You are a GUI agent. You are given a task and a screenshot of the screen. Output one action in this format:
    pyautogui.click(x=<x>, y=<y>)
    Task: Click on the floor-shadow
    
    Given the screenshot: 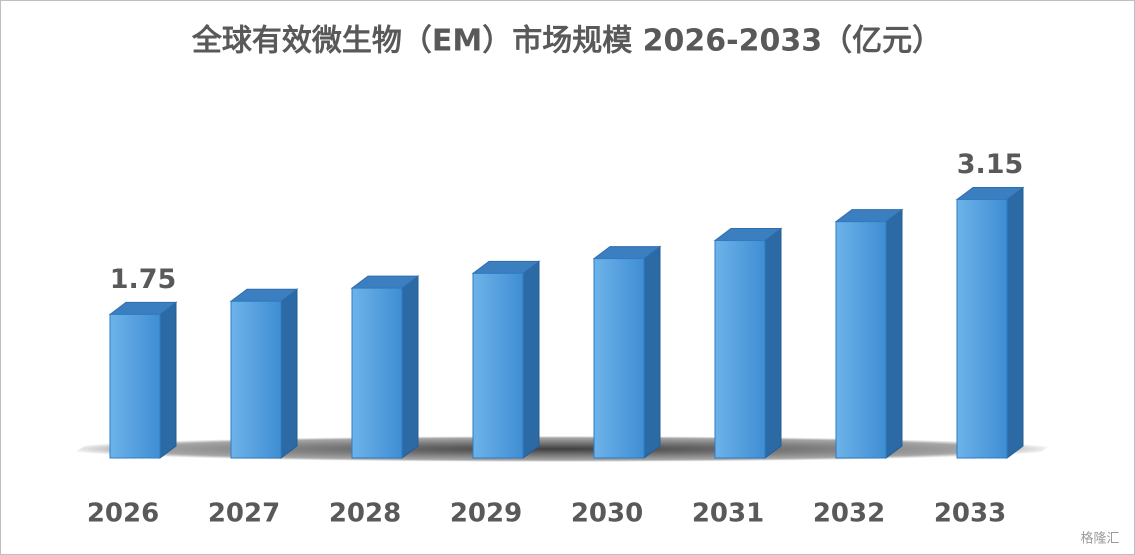 What is the action you would take?
    pyautogui.click(x=560, y=449)
    